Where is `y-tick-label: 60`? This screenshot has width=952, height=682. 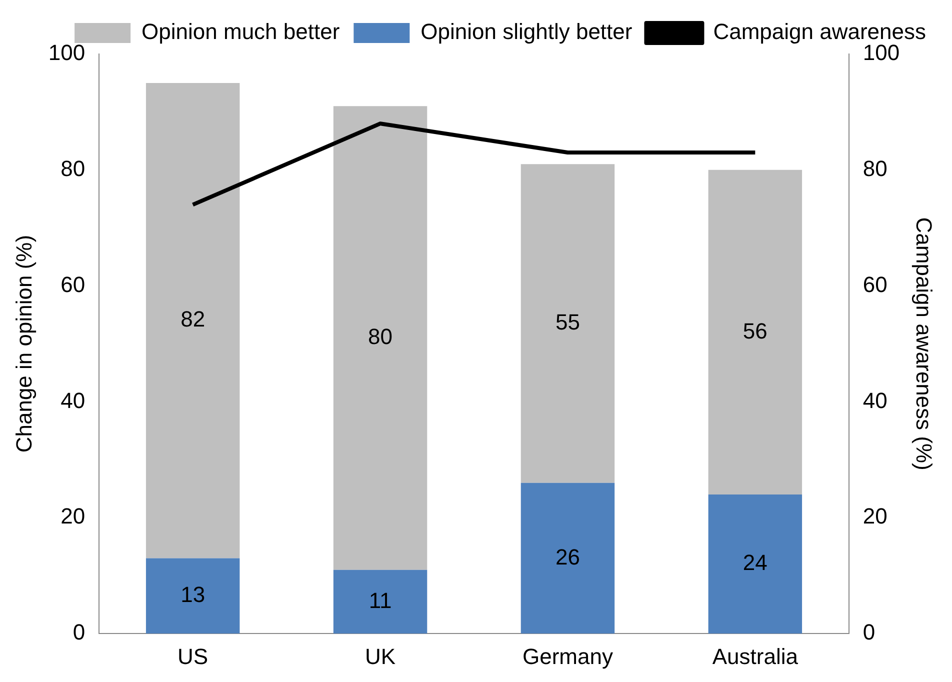 y-tick-label: 60 is located at coordinates (73, 284).